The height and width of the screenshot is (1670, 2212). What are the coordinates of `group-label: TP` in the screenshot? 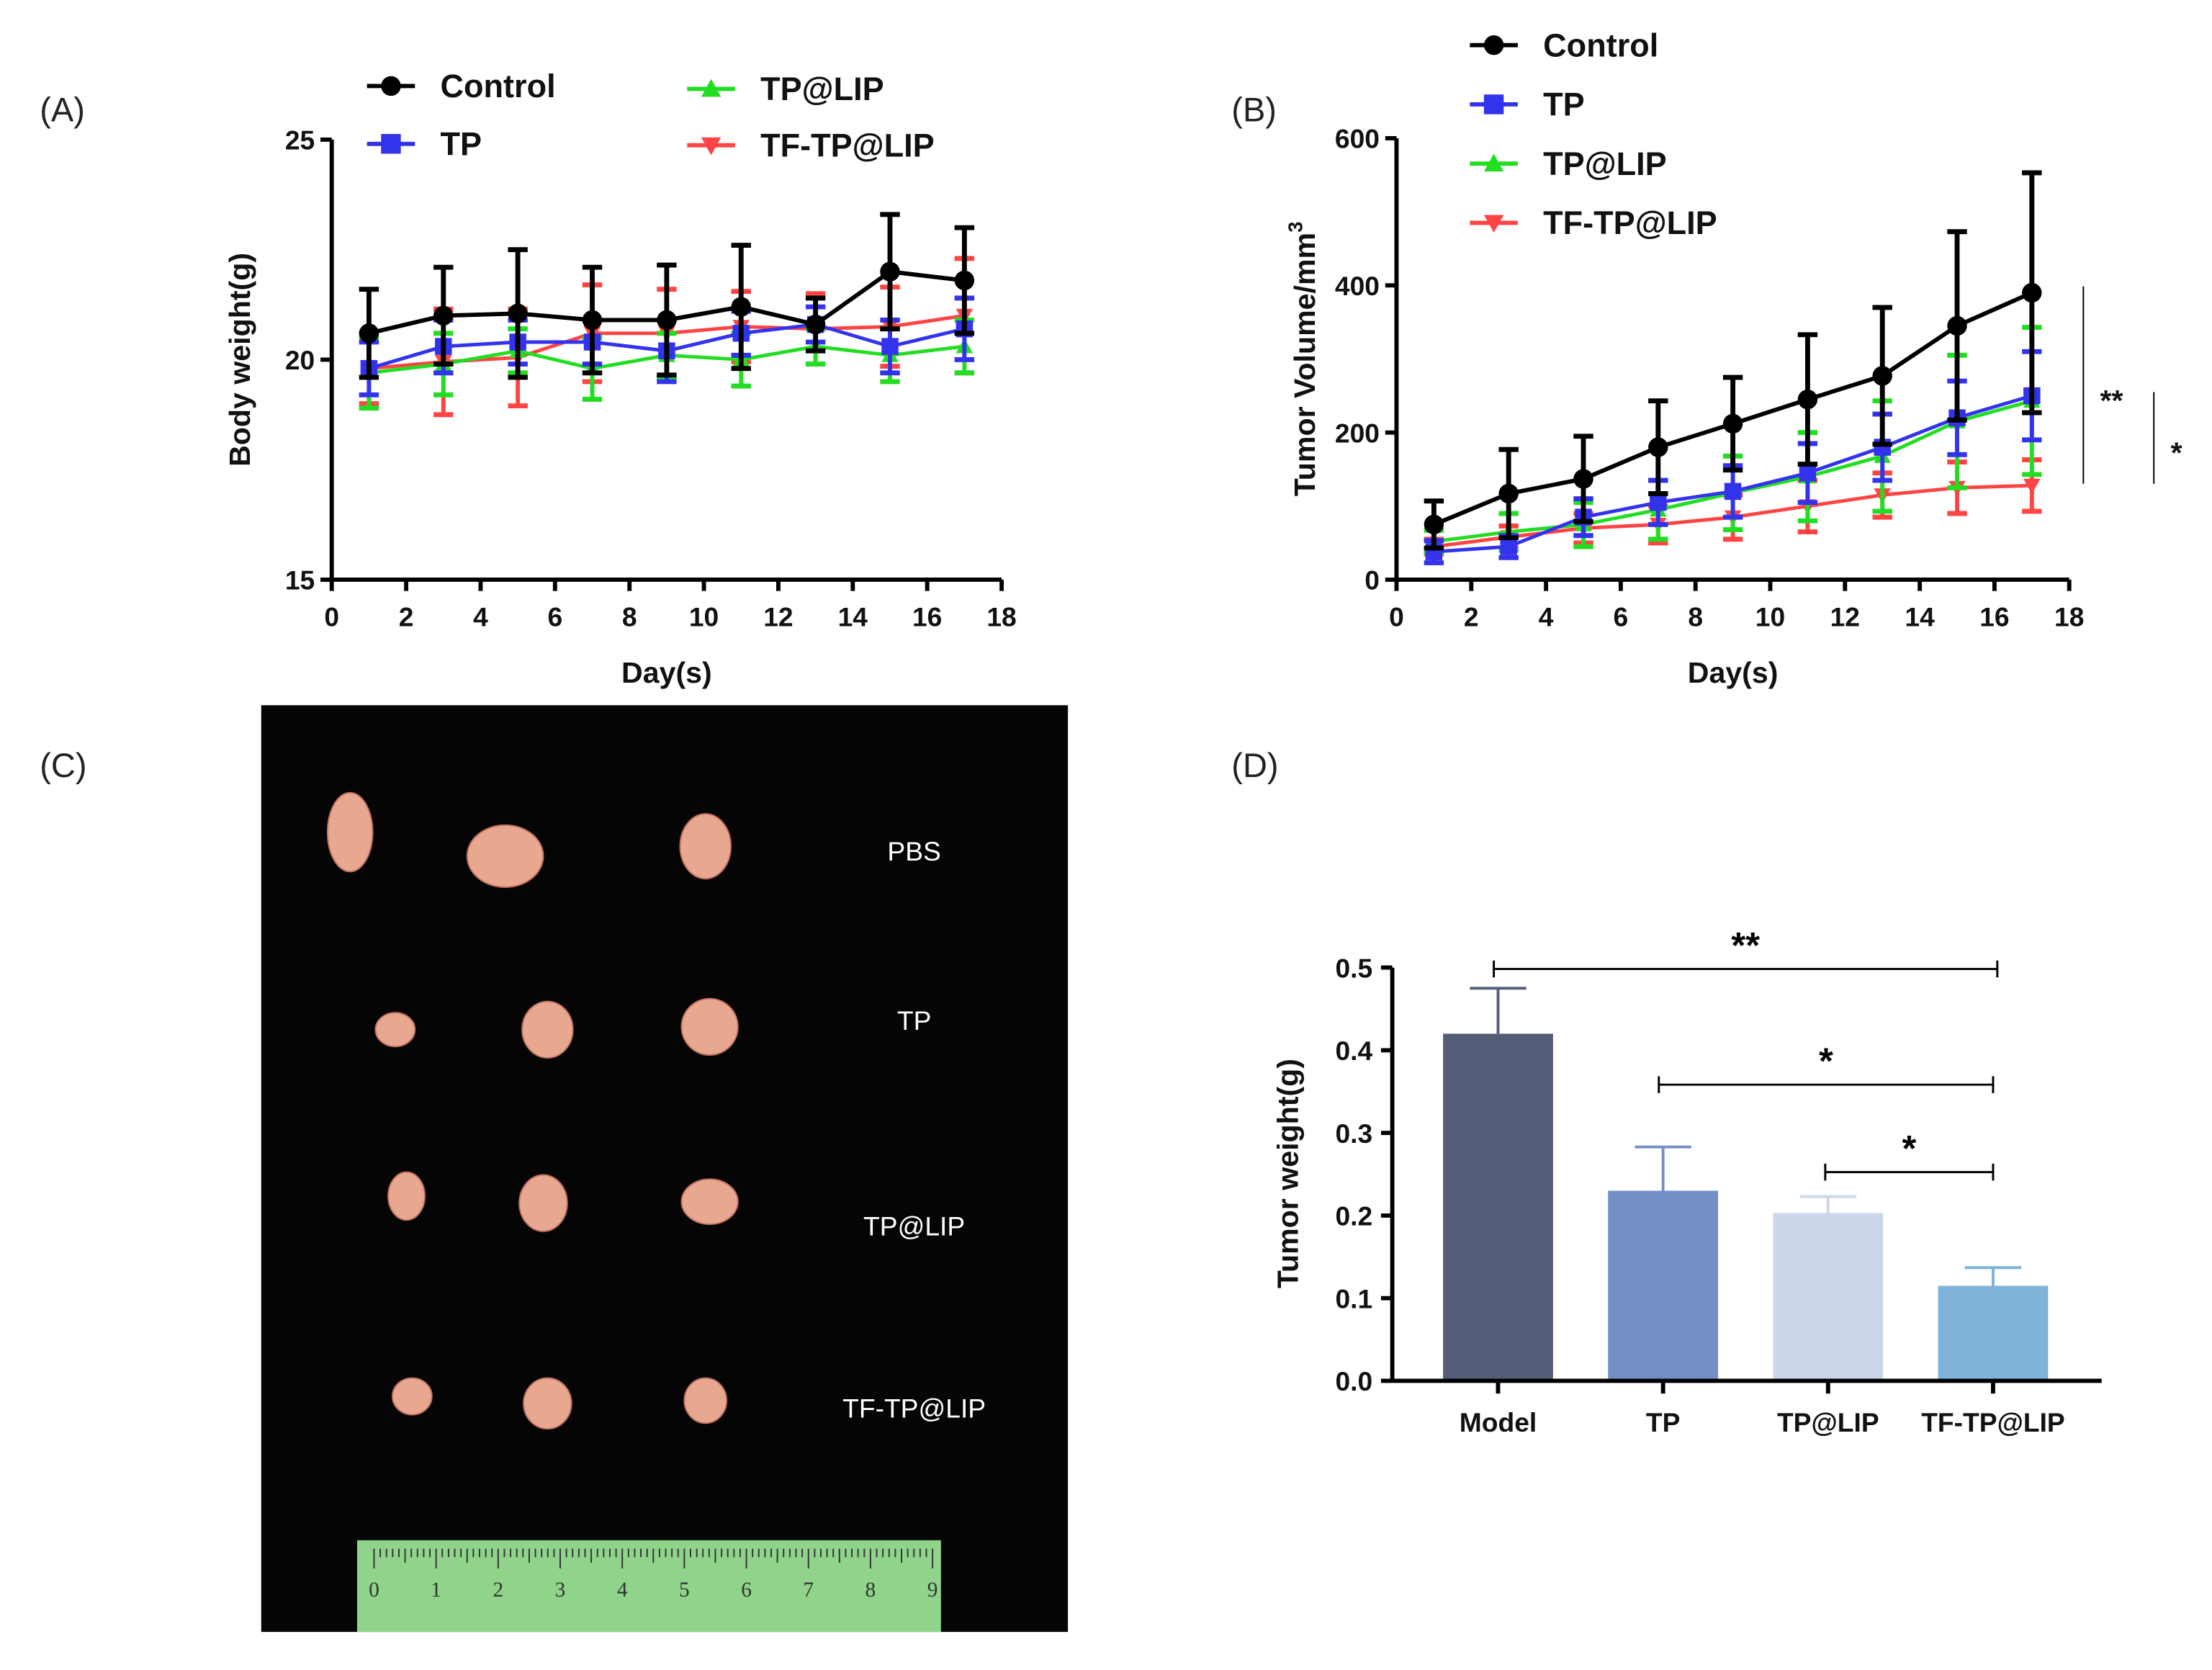 It's located at (914, 1020).